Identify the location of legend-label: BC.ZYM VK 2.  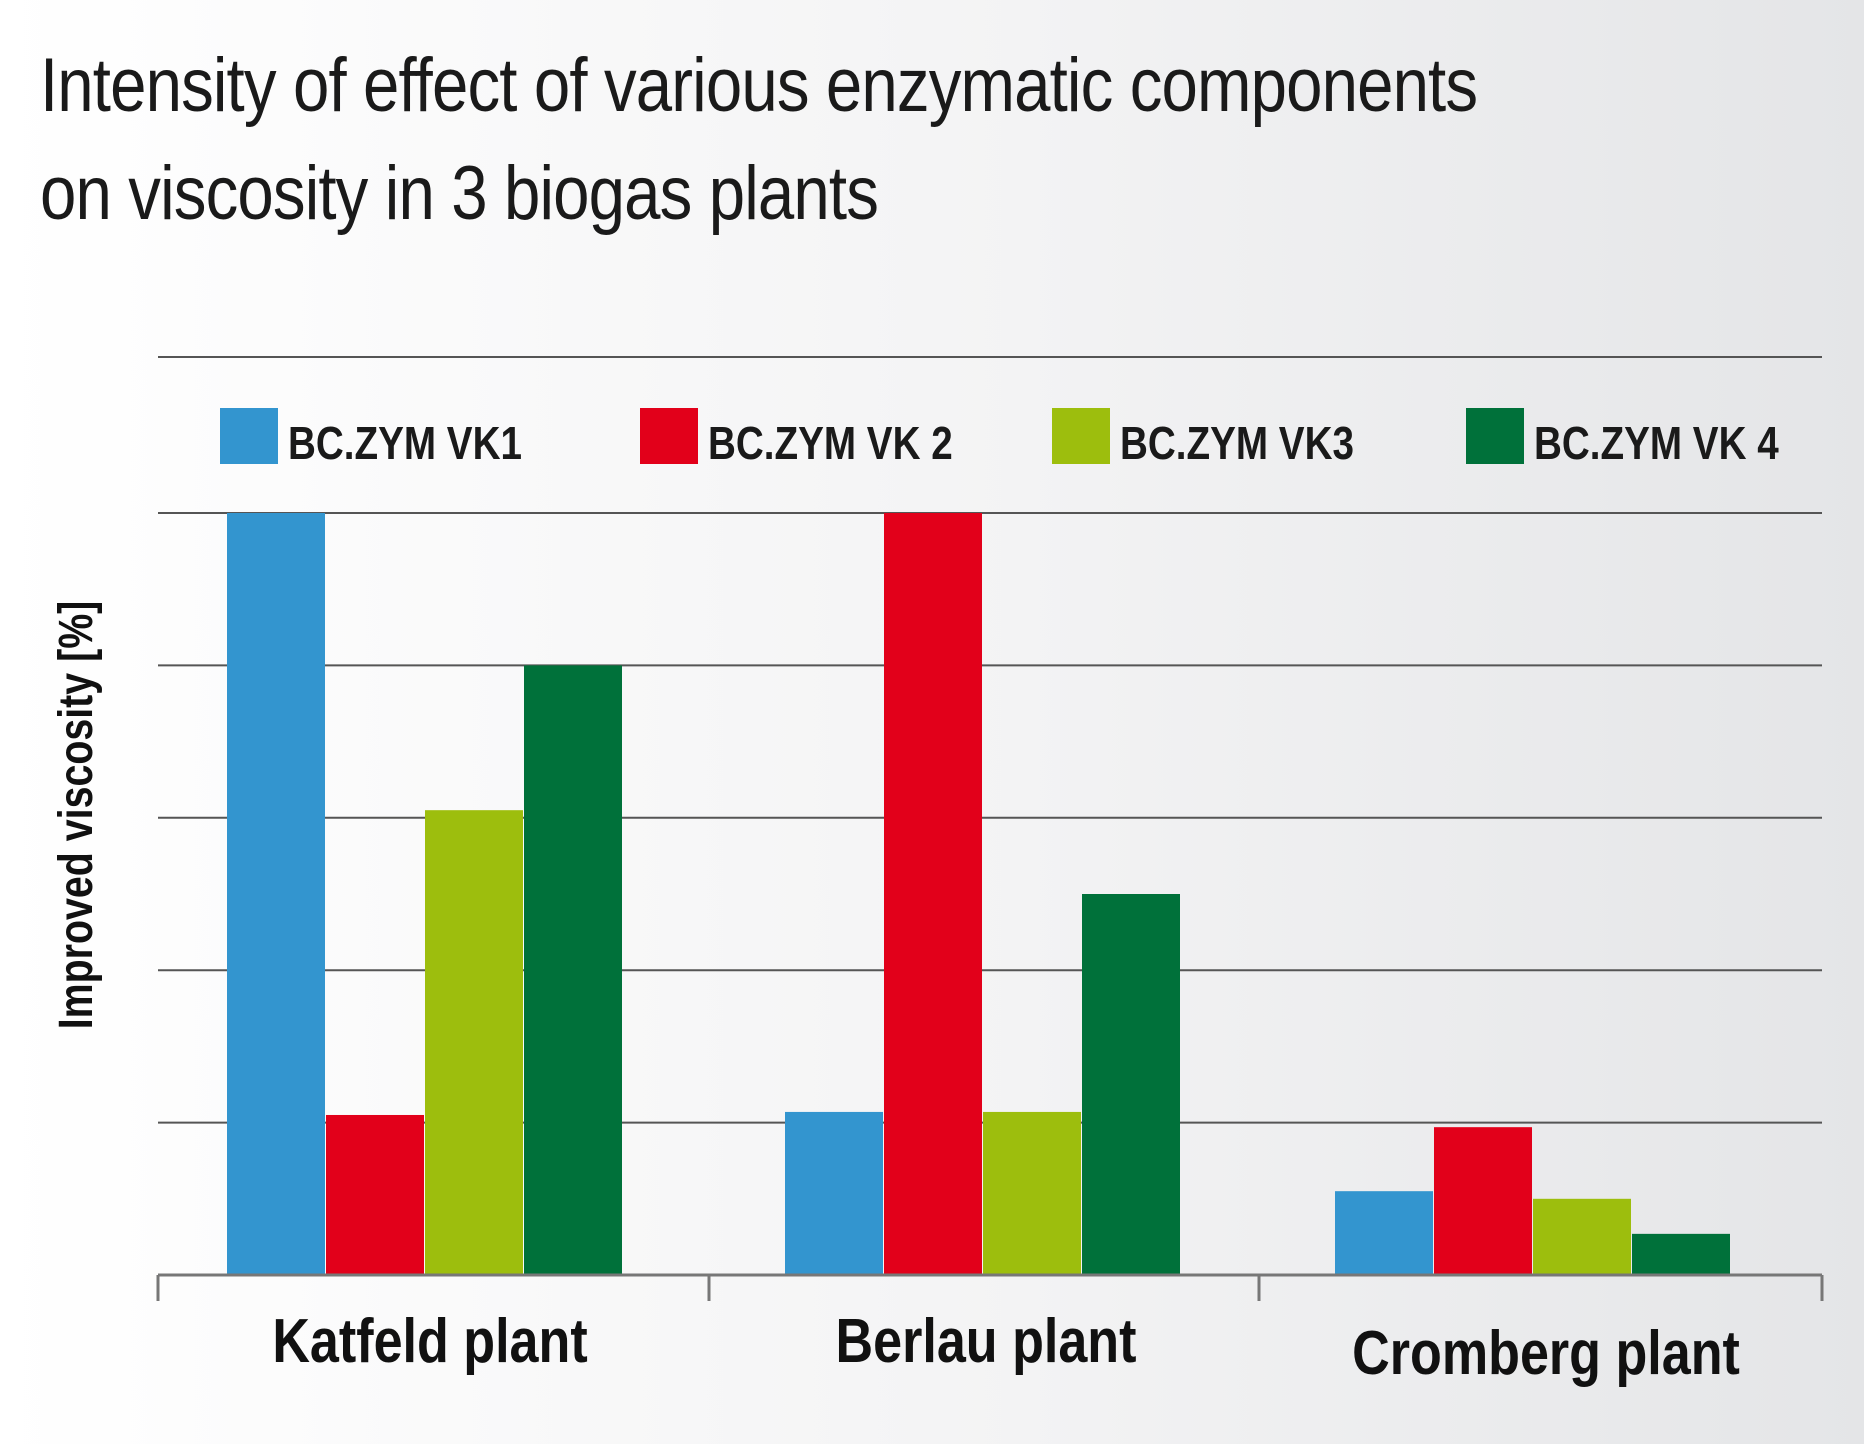
(830, 443).